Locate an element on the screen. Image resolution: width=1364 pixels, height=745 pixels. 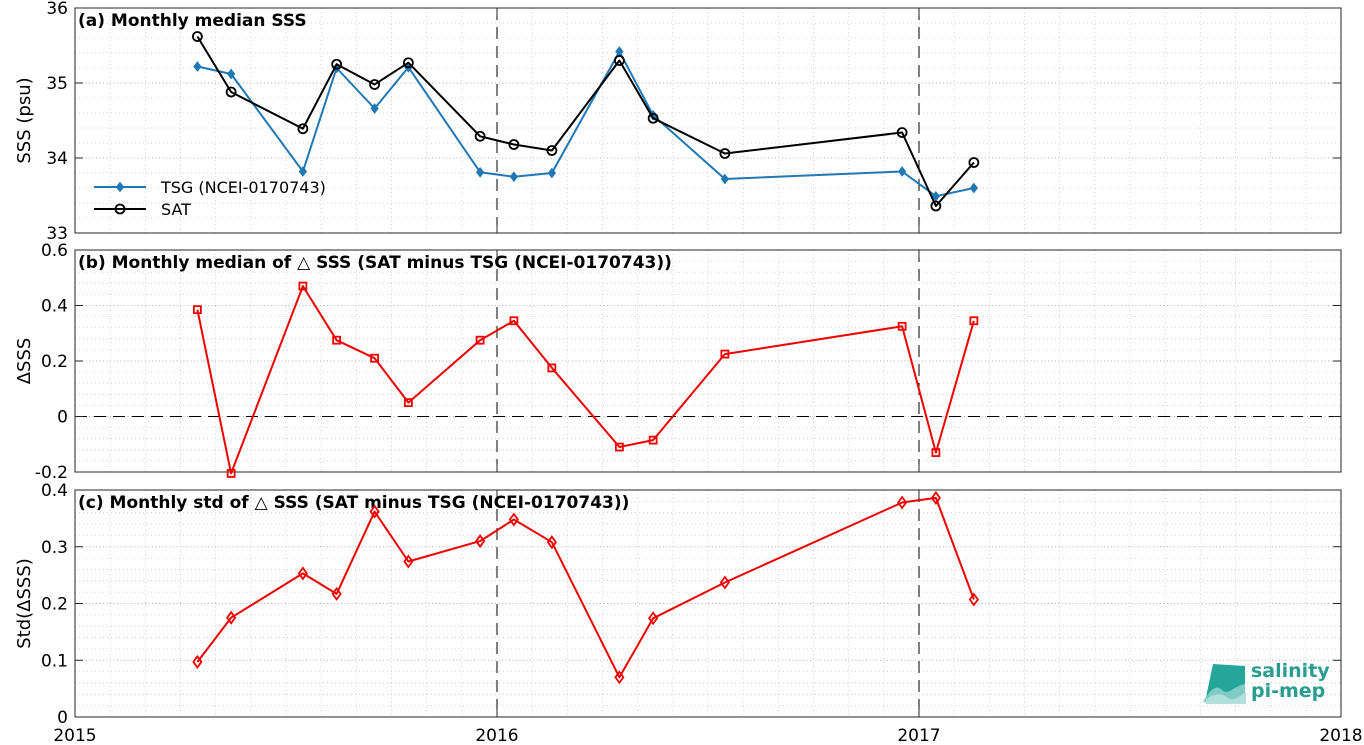
logo-wave-icon is located at coordinates (1224, 684).